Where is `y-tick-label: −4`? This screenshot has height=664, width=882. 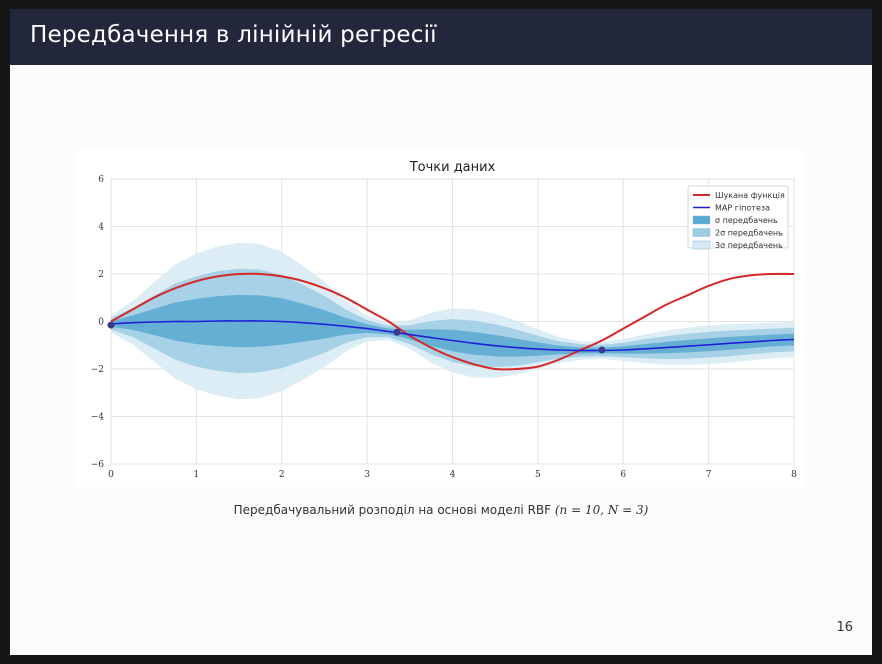 y-tick-label: −4 is located at coordinates (98, 418).